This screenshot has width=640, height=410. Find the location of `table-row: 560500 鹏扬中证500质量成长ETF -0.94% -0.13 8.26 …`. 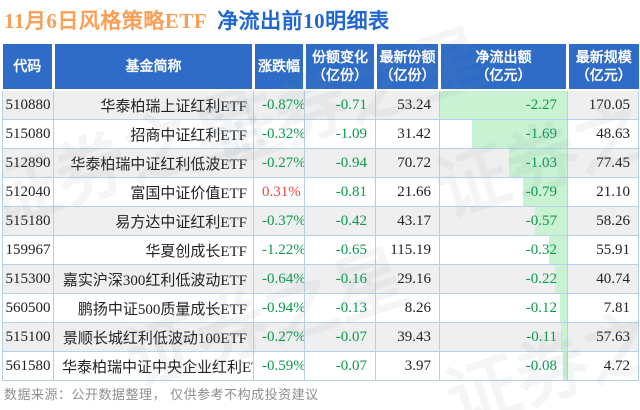

table-row: 560500 鹏扬中证500质量成长ETF -0.94% -0.13 8.26 … is located at coordinates (320, 308).